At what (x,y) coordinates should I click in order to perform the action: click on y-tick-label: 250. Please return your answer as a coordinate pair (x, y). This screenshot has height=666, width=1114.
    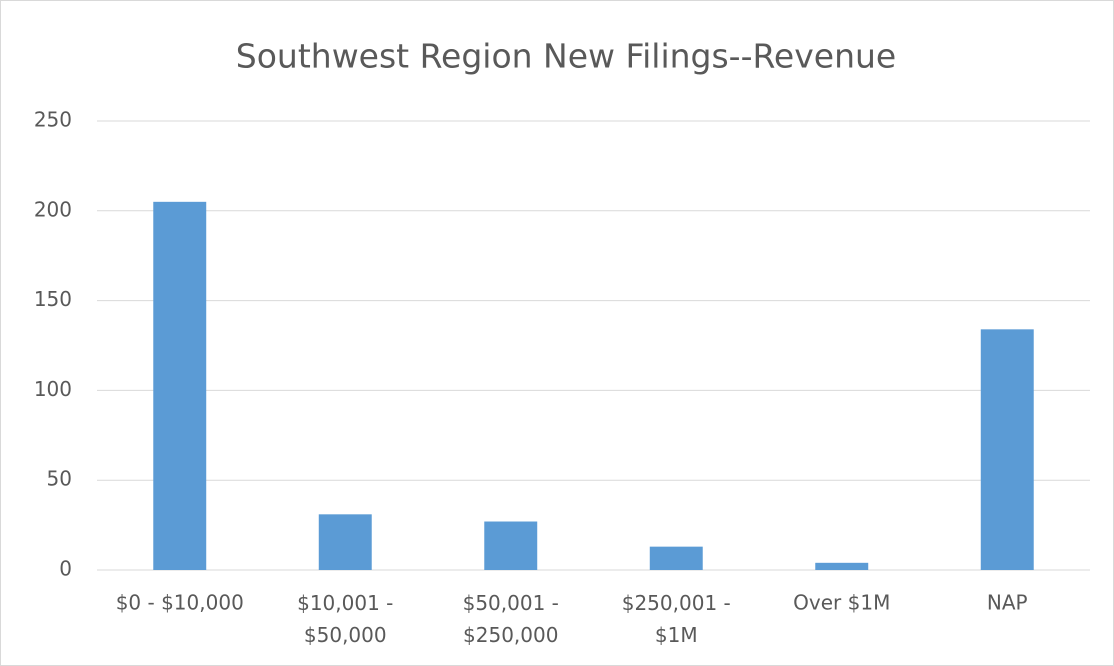
    Looking at the image, I should click on (53, 120).